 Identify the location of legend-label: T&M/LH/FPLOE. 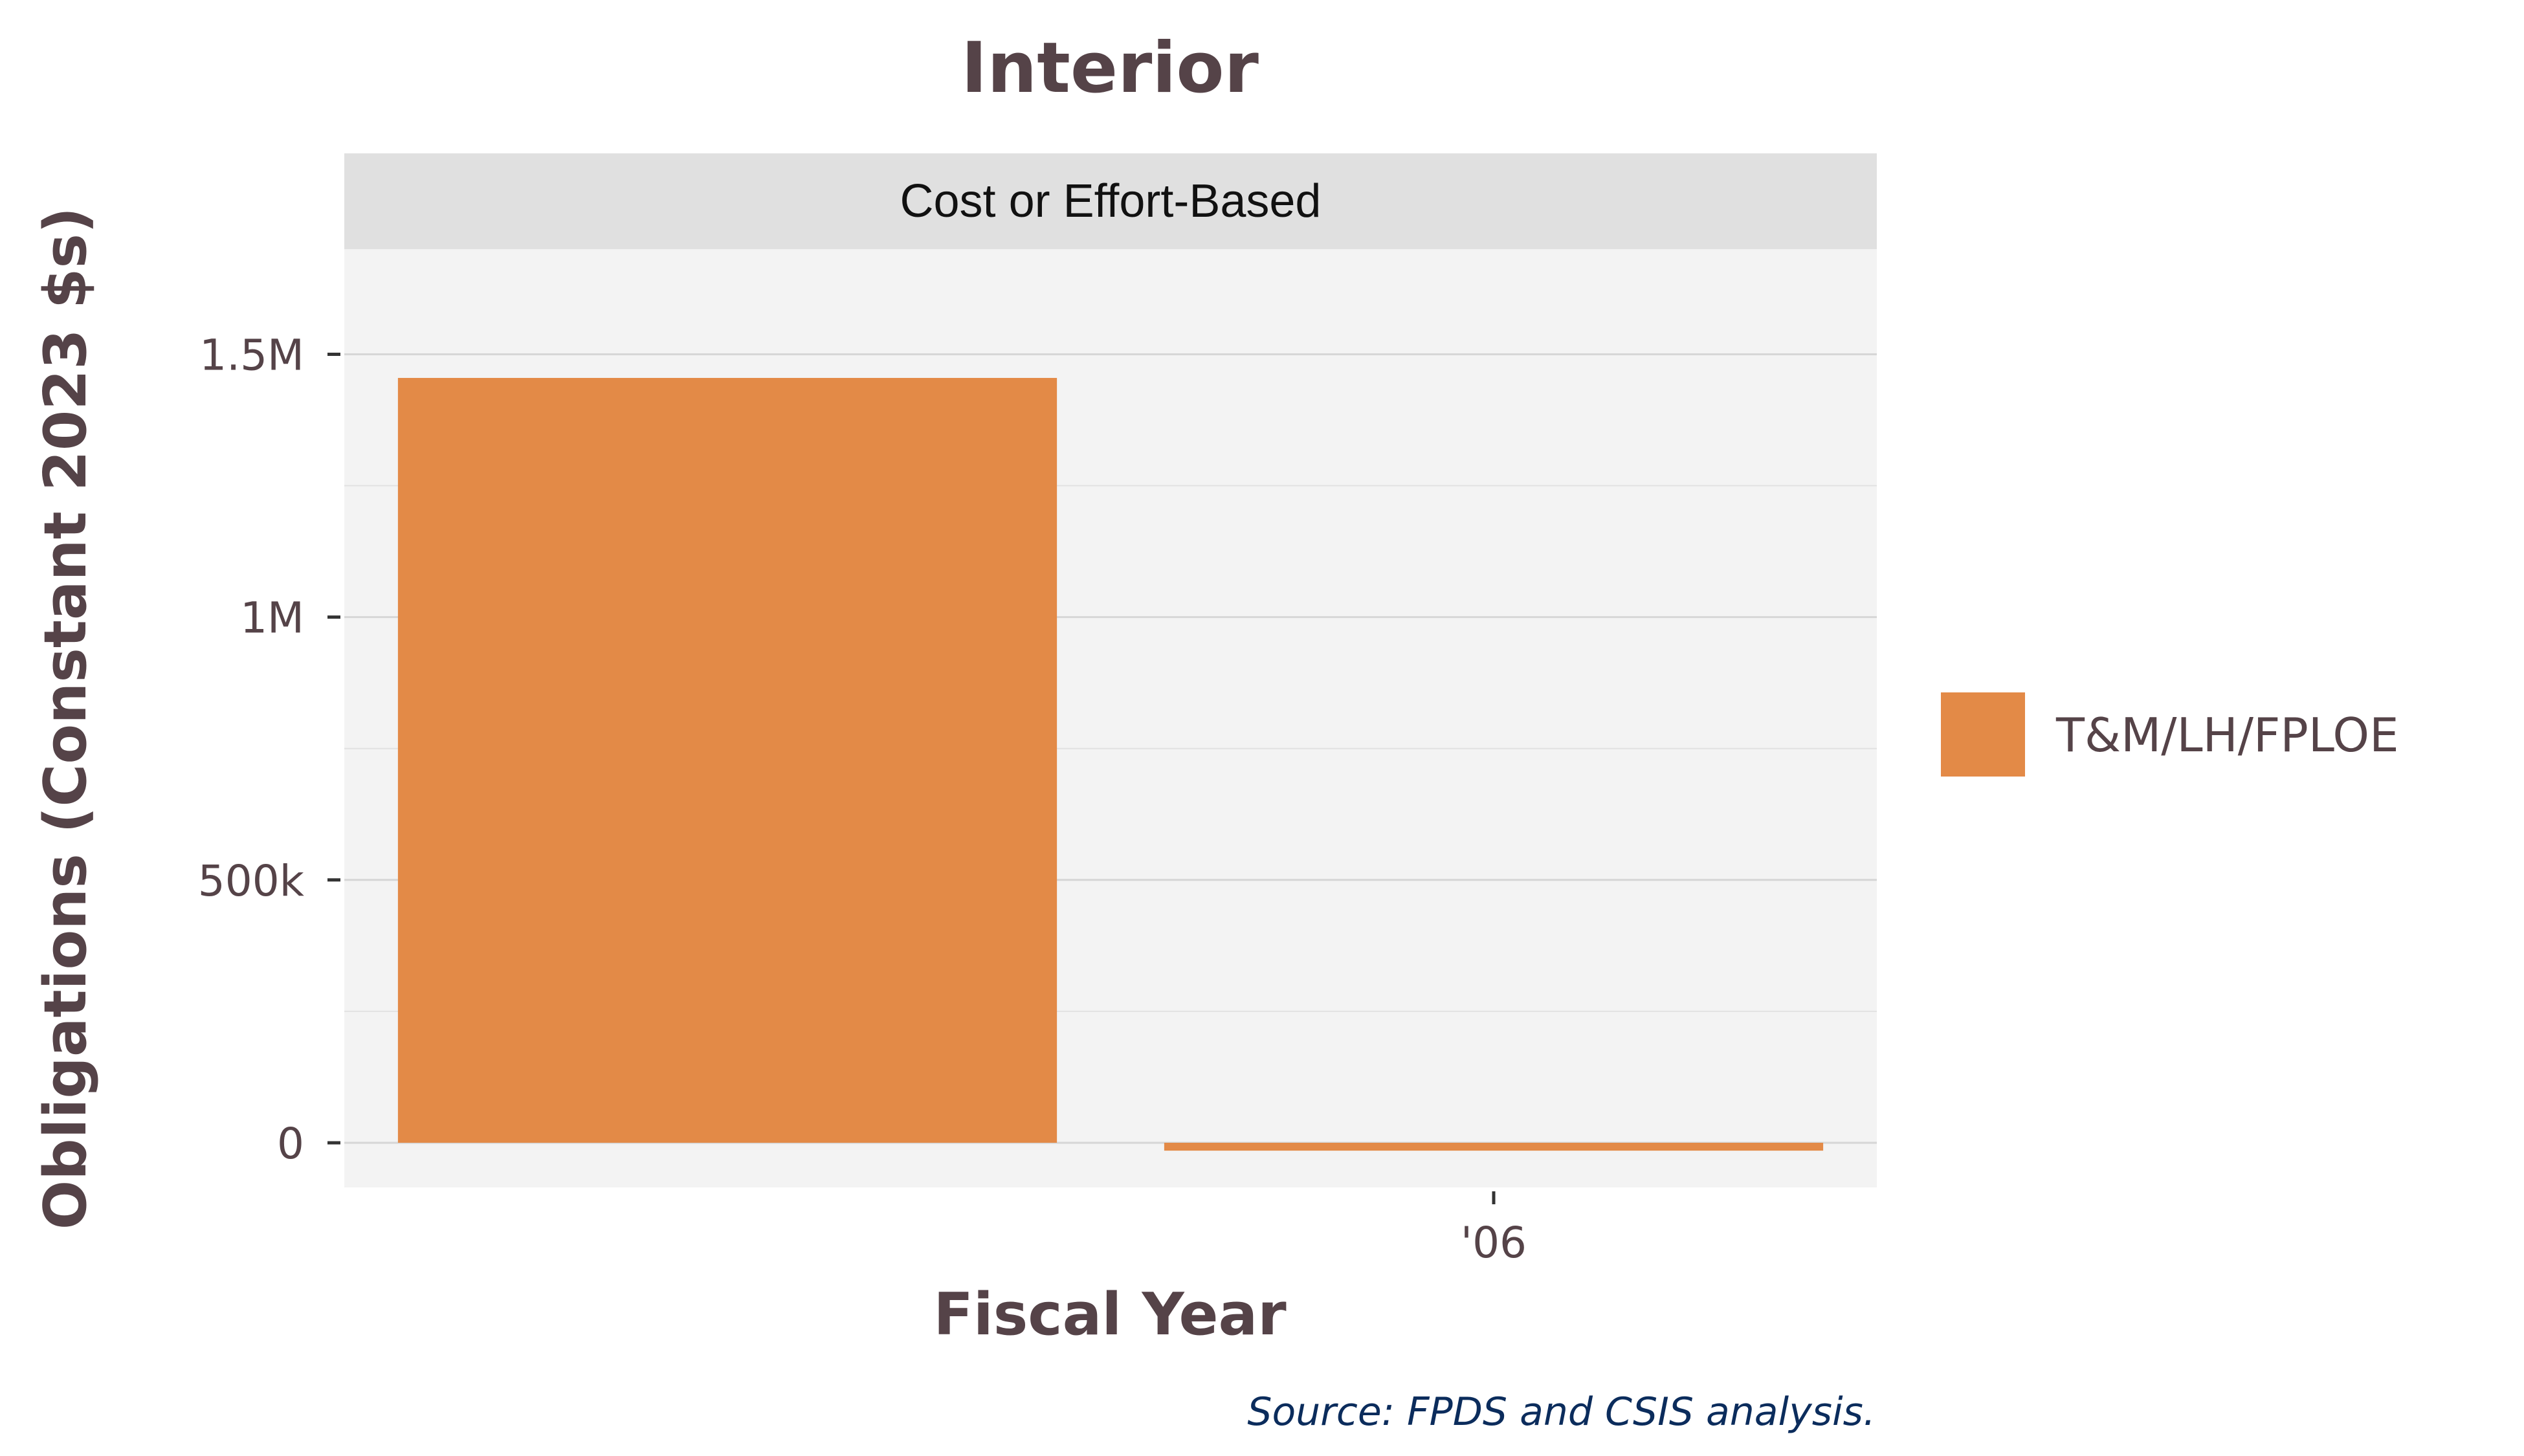
(2227, 735).